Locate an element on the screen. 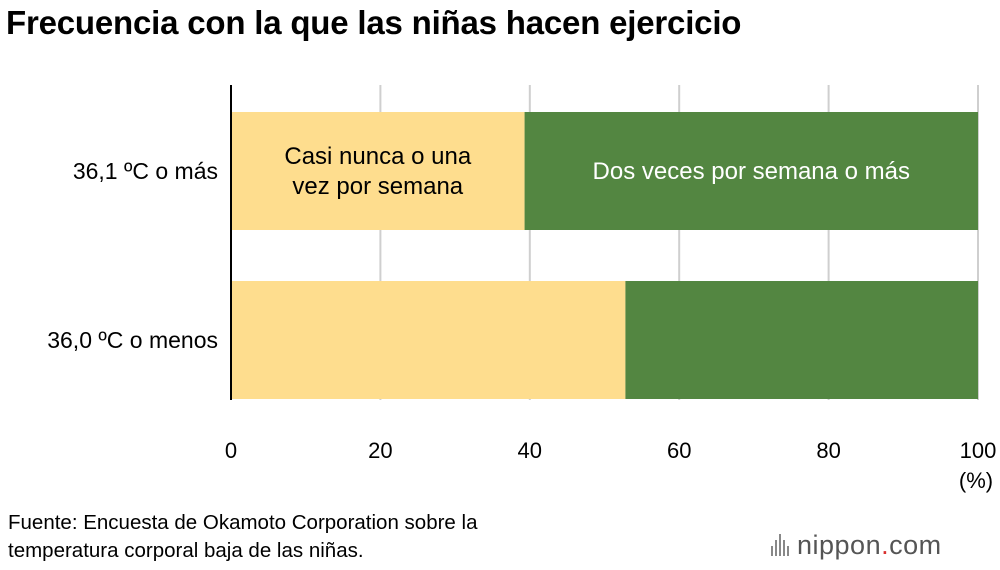  category-label: 36,1 ºC o más is located at coordinates (145, 171).